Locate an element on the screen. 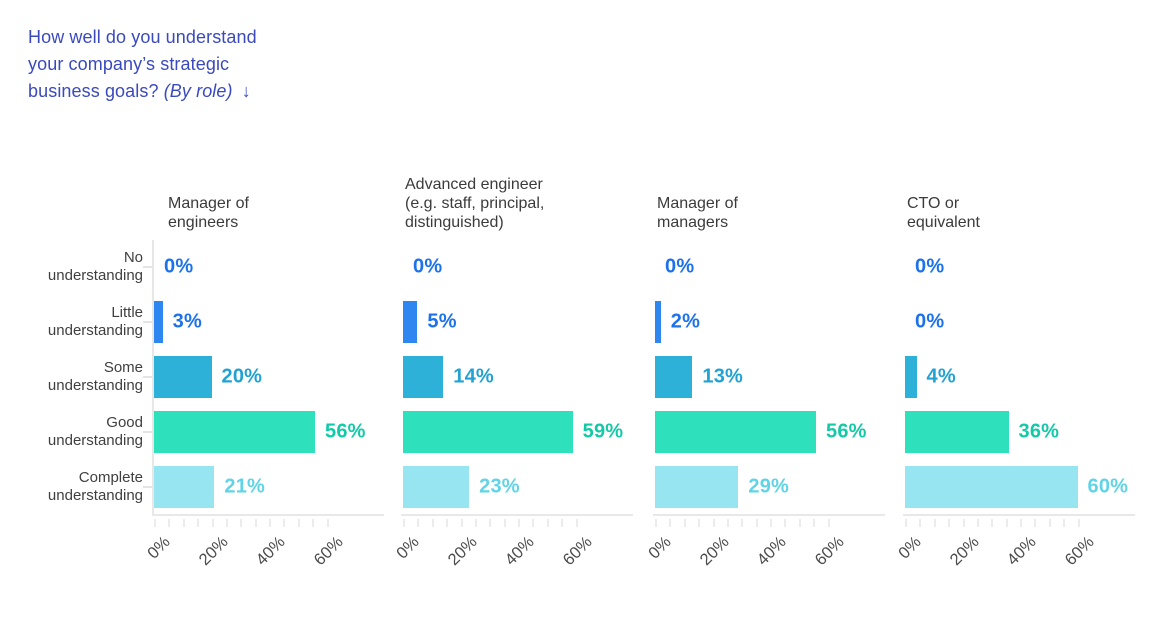  chart-panel: 0% 3% 20% 56% 21% 0% 20% 40% 60% is located at coordinates (263, 404).